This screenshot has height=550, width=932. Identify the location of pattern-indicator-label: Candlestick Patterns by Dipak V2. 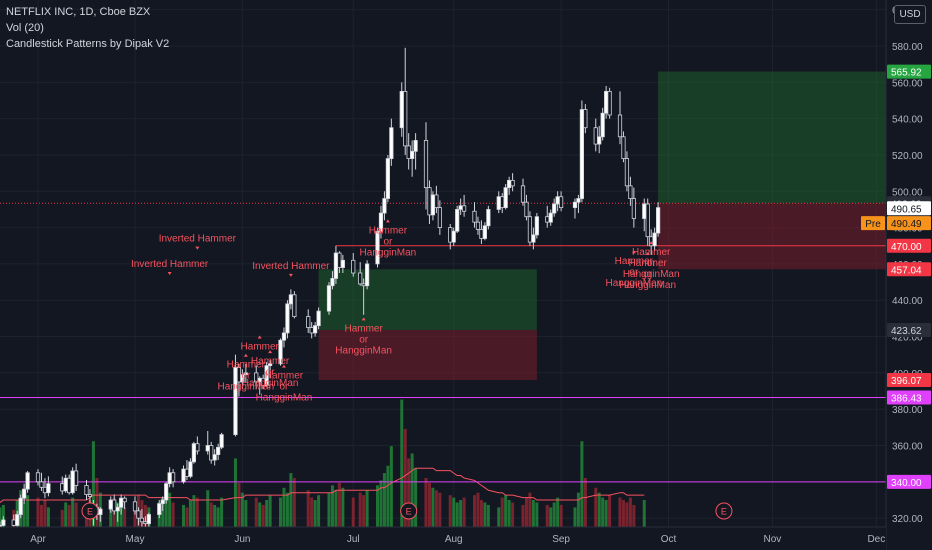
(88, 44).